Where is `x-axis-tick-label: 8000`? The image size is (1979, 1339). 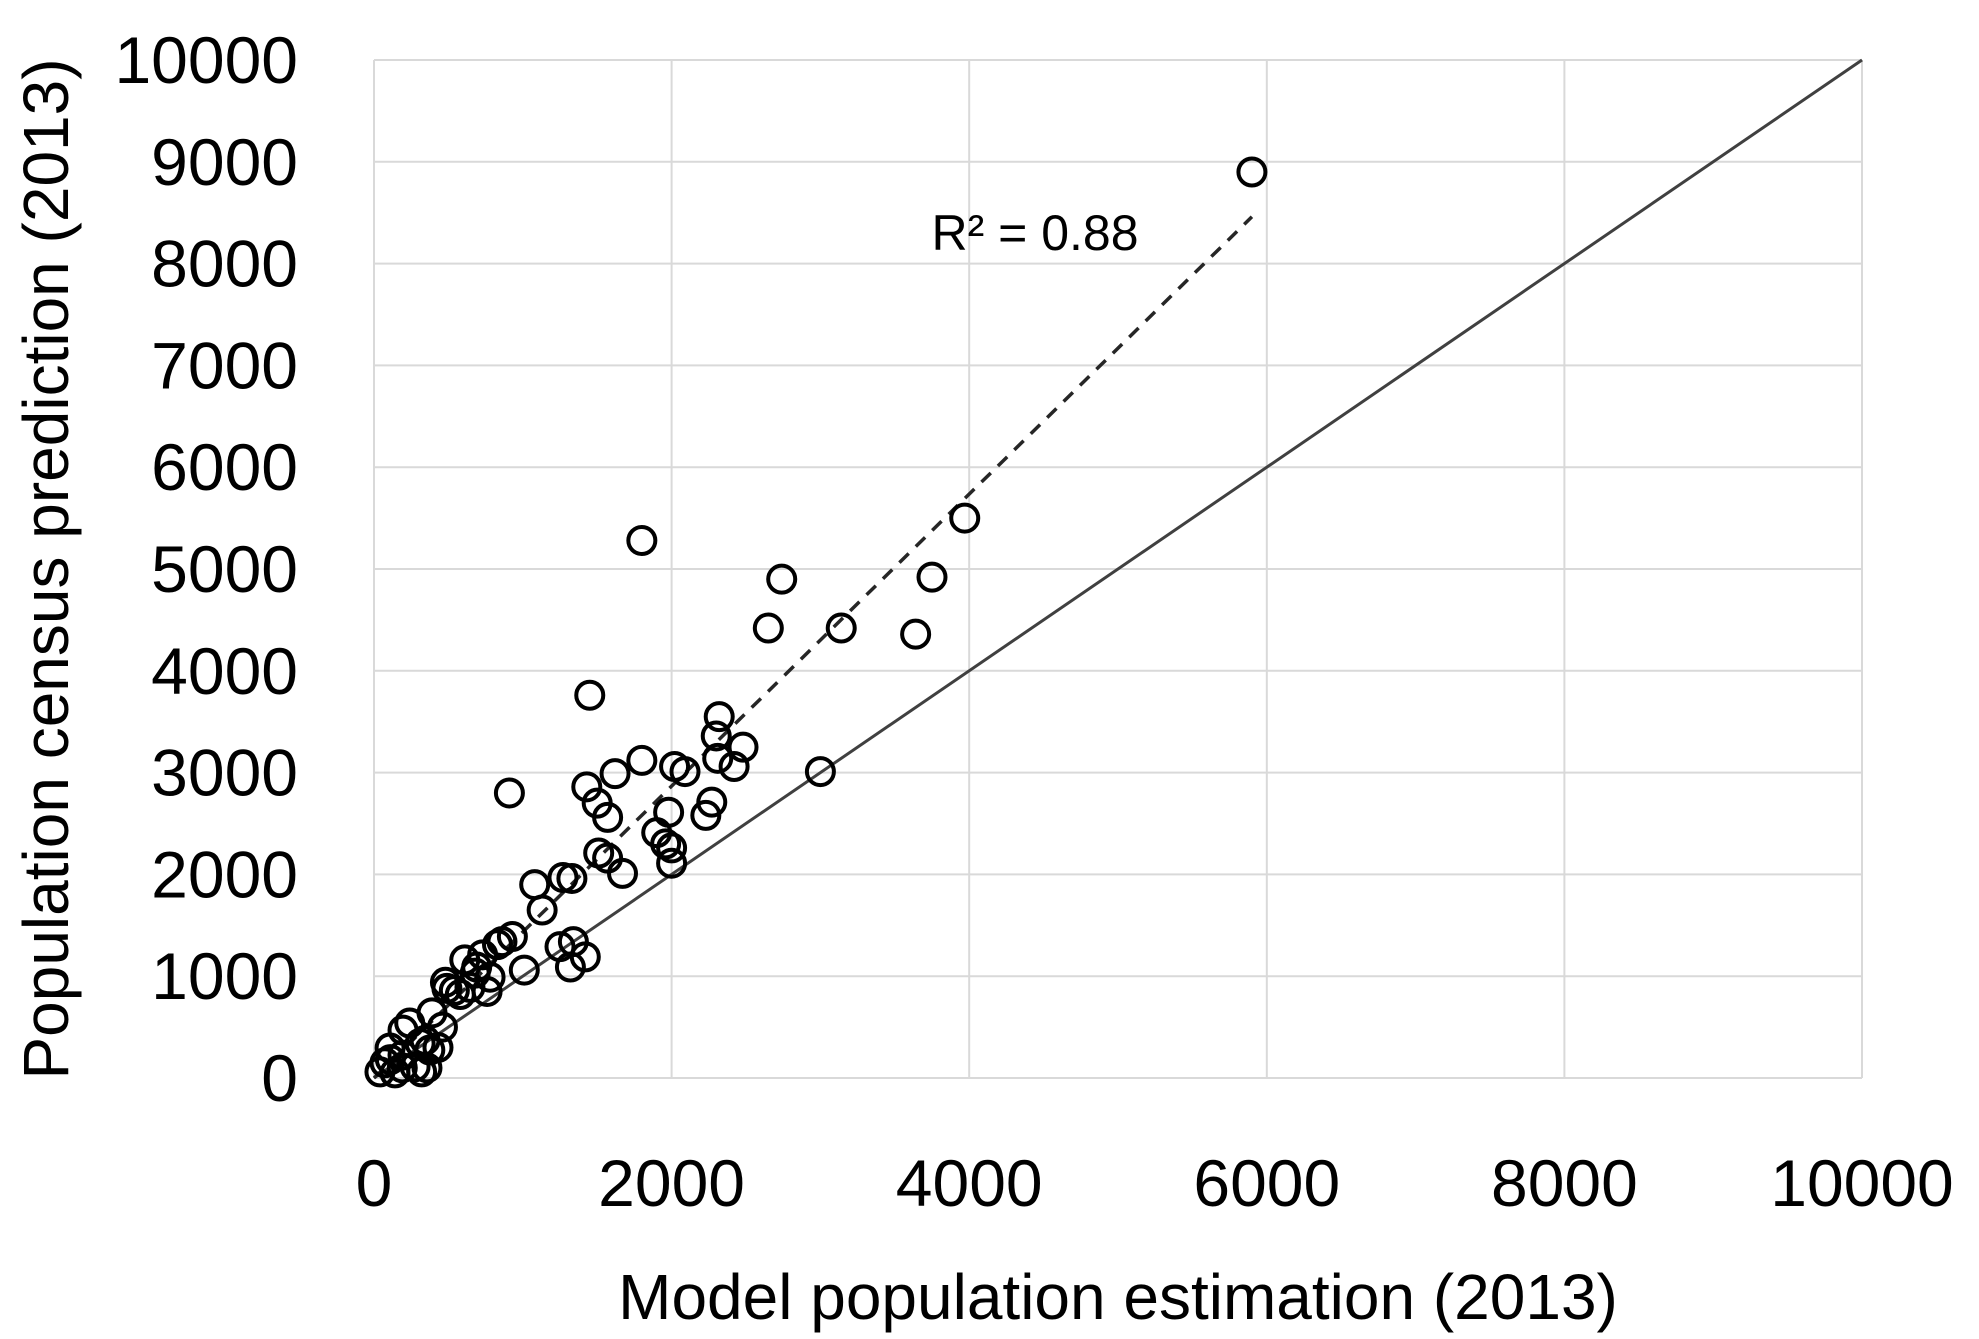 x-axis-tick-label: 8000 is located at coordinates (1564, 1183).